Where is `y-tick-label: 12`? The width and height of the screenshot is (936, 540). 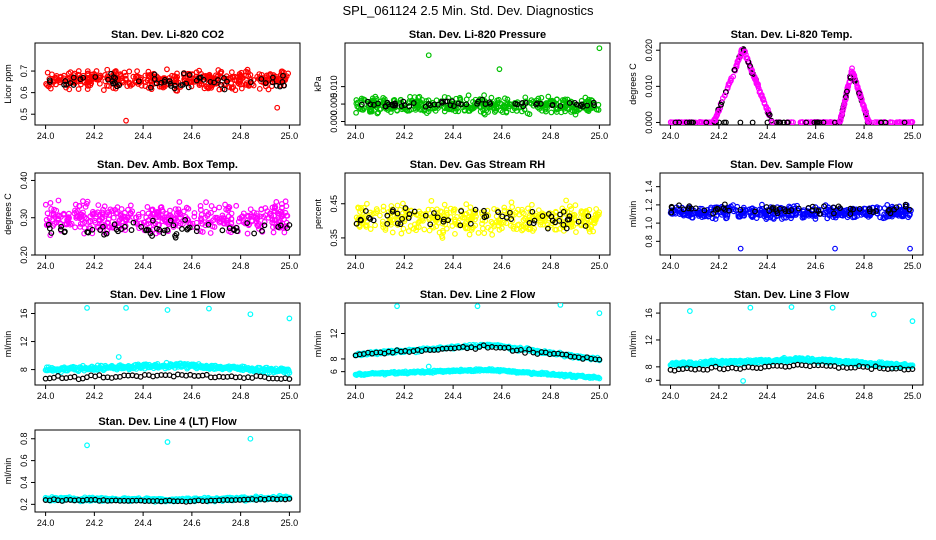
y-tick-label: 12 is located at coordinates (649, 340).